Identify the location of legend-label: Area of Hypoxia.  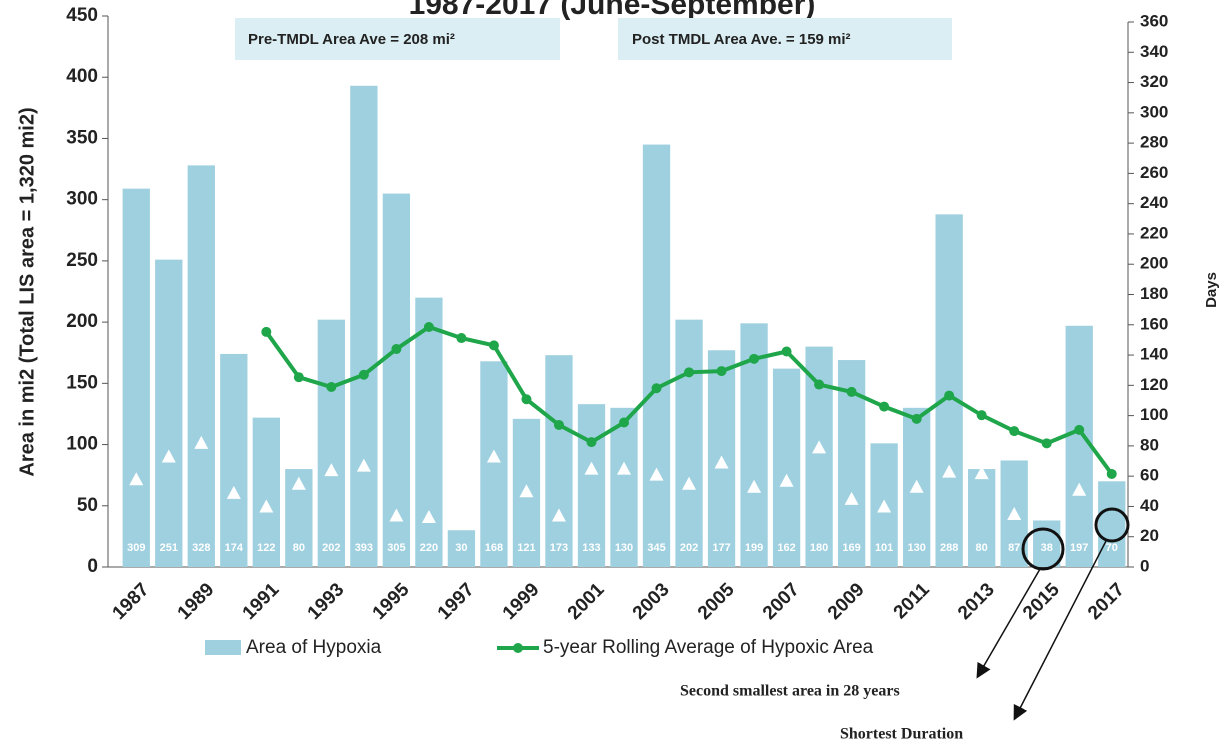
(314, 647).